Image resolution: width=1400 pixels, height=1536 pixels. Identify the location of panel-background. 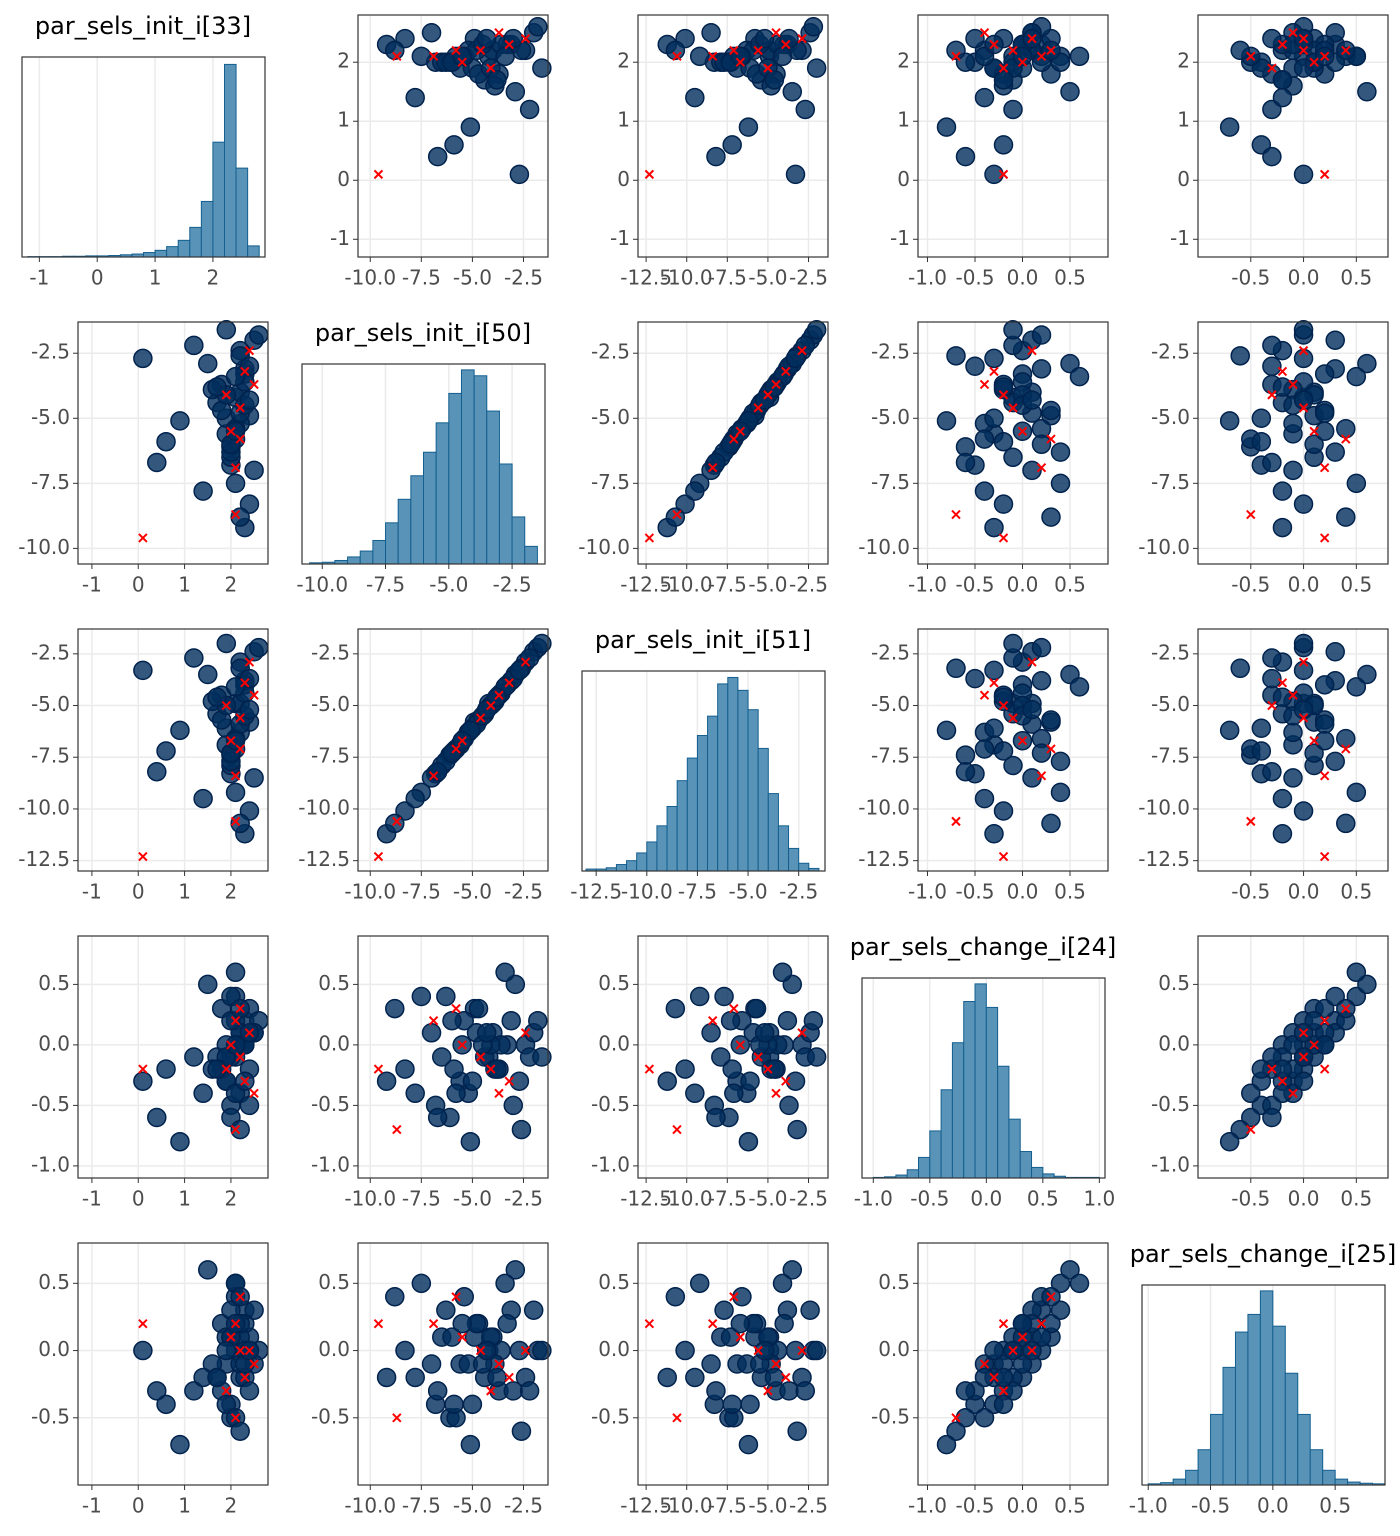
(453, 1057).